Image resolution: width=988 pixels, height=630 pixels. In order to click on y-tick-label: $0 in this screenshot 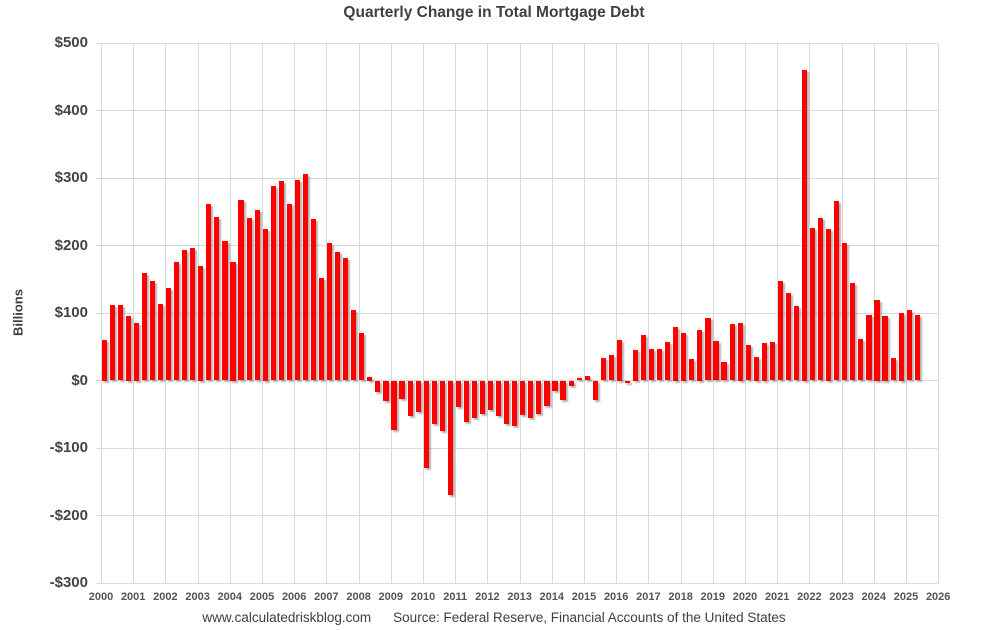, I will do `click(79, 380)`.